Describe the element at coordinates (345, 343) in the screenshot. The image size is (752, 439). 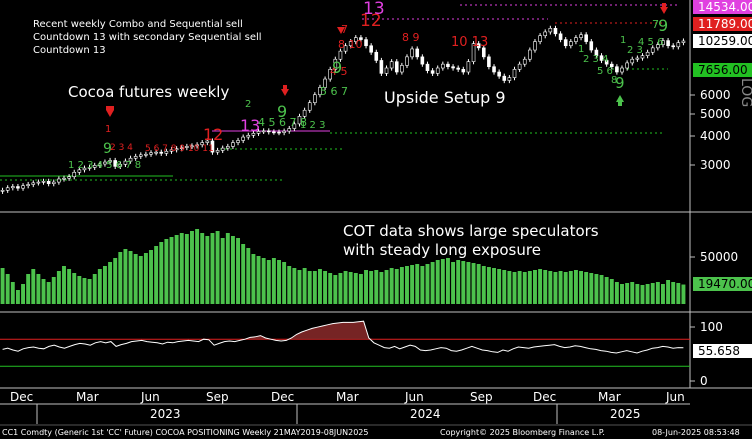
I see `oscillator` at that location.